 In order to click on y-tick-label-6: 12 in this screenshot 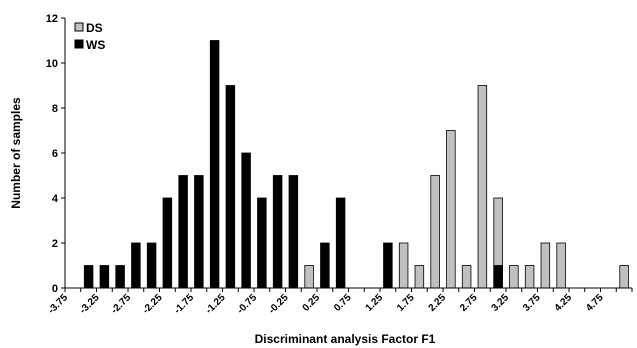, I will do `click(52, 19)`.